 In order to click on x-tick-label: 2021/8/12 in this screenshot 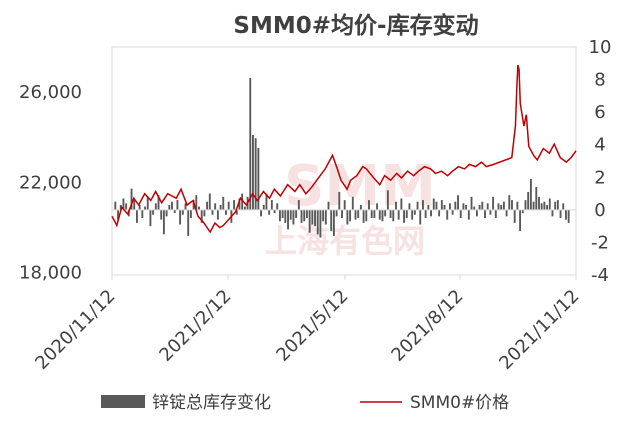, I will do `click(427, 326)`.